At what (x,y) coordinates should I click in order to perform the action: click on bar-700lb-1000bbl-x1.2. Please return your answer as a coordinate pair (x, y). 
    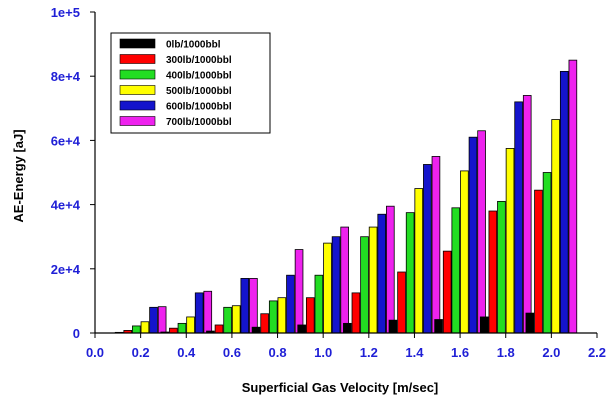
    Looking at the image, I should click on (390, 269).